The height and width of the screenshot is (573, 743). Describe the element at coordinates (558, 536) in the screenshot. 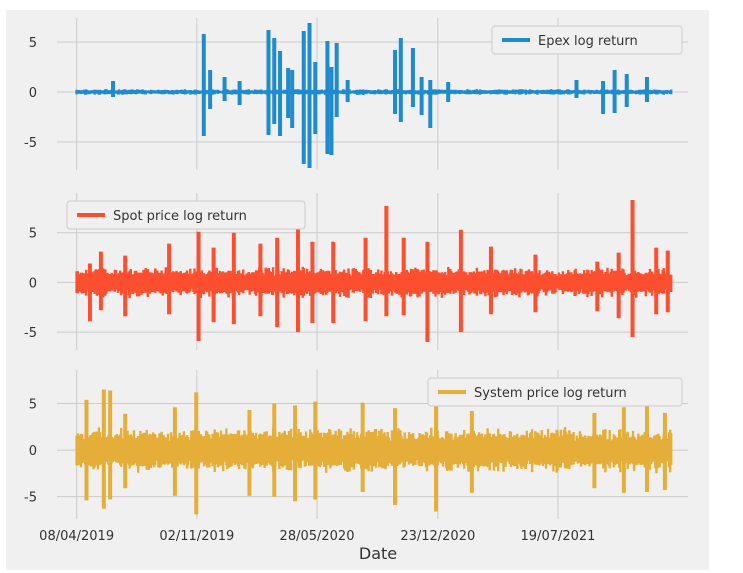

I see `x-tick-label: 19/07/2021` at that location.